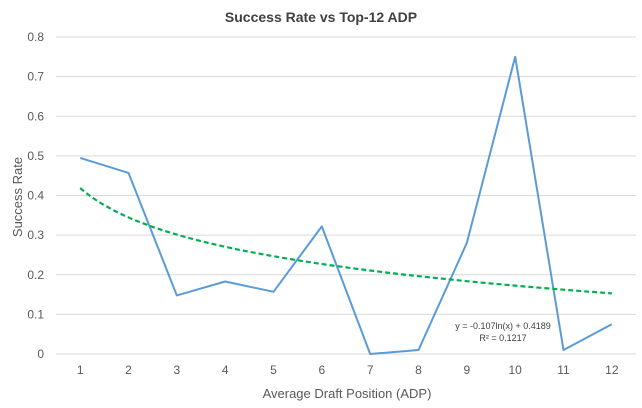 This screenshot has height=408, width=642. What do you see at coordinates (418, 370) in the screenshot?
I see `x-tick-label: 8` at bounding box center [418, 370].